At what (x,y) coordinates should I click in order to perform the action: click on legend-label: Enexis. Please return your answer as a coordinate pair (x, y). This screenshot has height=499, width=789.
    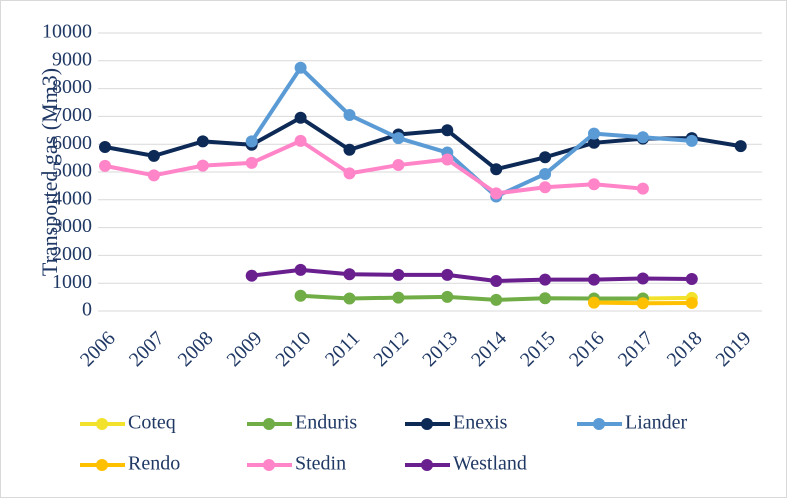
    Looking at the image, I should click on (480, 423).